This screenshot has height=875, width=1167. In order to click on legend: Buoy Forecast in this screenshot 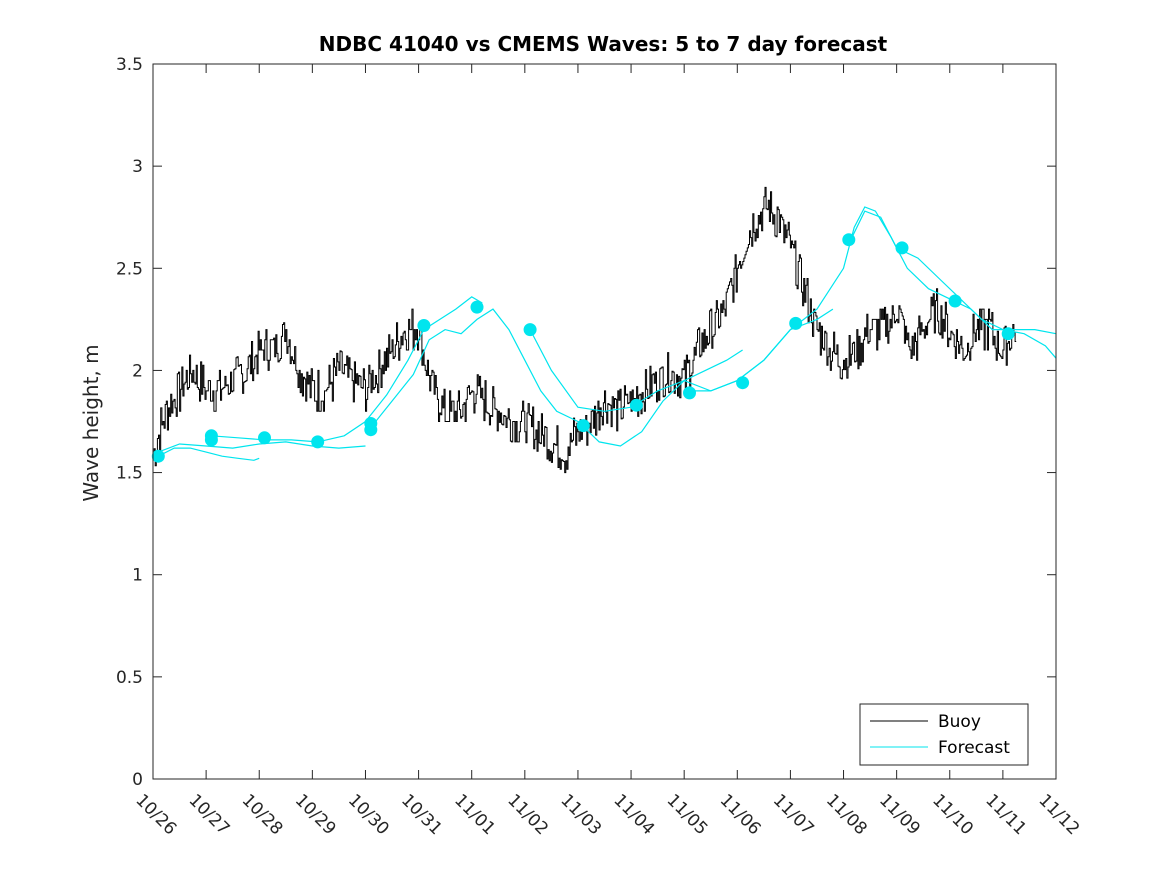, I will do `click(944, 734)`.